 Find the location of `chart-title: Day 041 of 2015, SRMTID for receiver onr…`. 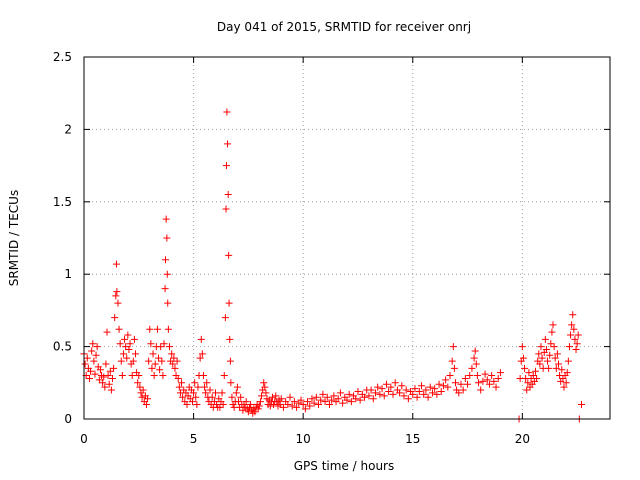

chart-title: Day 041 of 2015, SRMTID for receiver onr… is located at coordinates (344, 27).